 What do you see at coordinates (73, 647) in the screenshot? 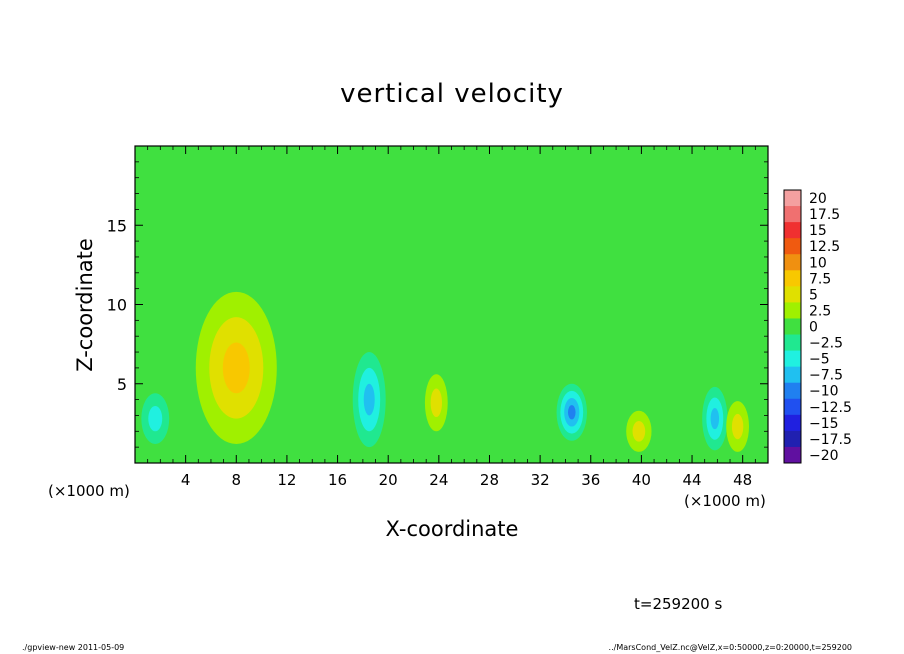
I see `footer-left: ./gpview-new 2011-05-09` at bounding box center [73, 647].